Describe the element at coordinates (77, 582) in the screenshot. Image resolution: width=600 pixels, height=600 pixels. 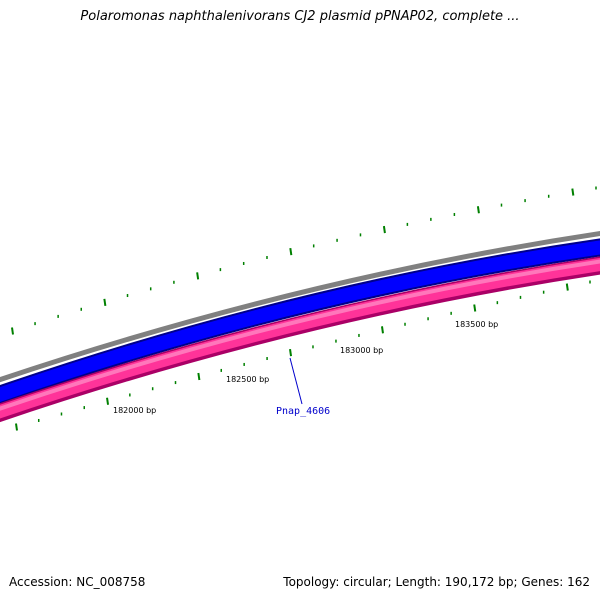
I see `accession-label: Accession: NC_008758` at that location.